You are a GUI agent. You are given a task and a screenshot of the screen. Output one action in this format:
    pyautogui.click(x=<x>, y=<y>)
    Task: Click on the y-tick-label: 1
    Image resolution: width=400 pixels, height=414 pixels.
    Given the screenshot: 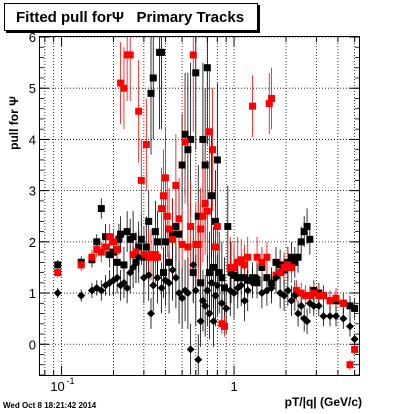 What is the action you would take?
    pyautogui.click(x=32, y=293)
    